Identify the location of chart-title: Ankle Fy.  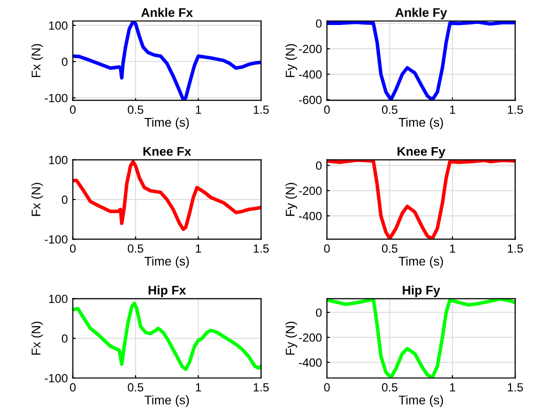
(421, 14).